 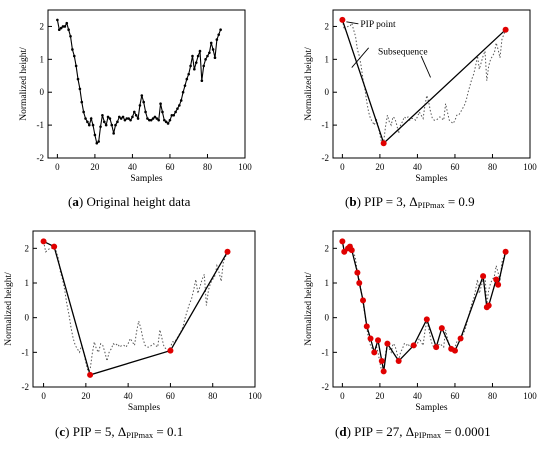 I want to click on caption-text: PIP = 5, Δ, so click(x=100, y=431).